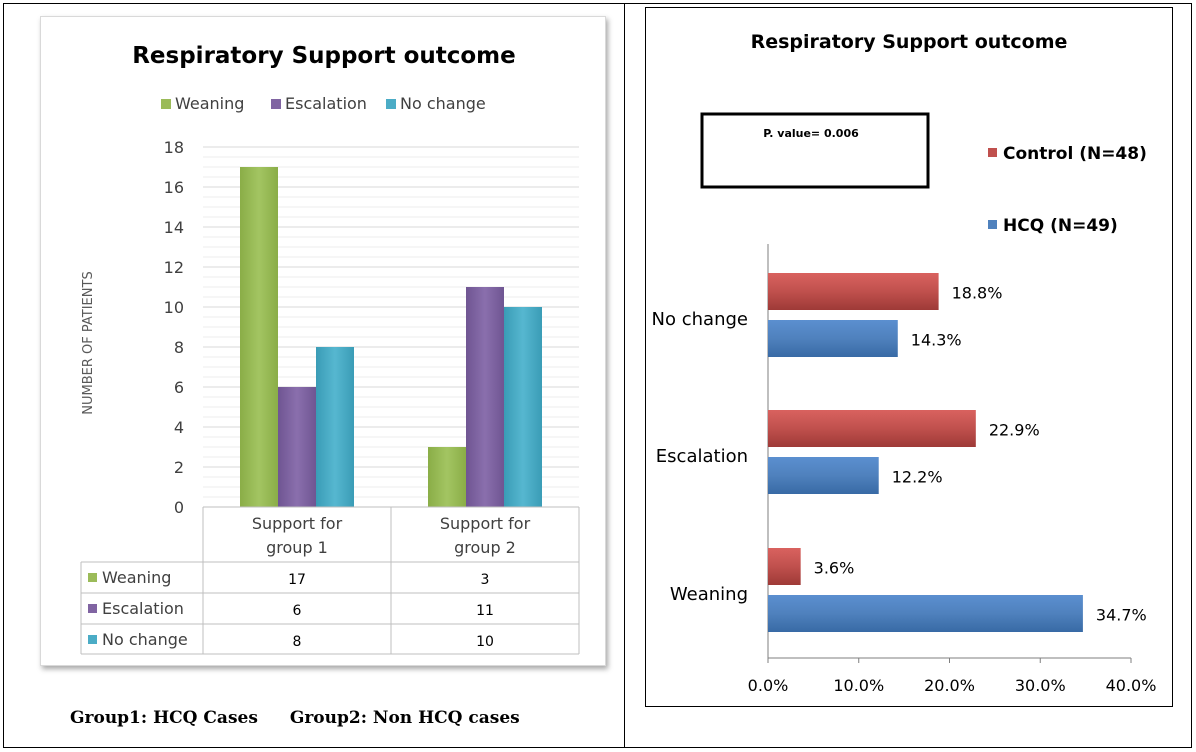 The width and height of the screenshot is (1196, 752). Describe the element at coordinates (179, 507) in the screenshot. I see `y-tick-label: 0` at that location.